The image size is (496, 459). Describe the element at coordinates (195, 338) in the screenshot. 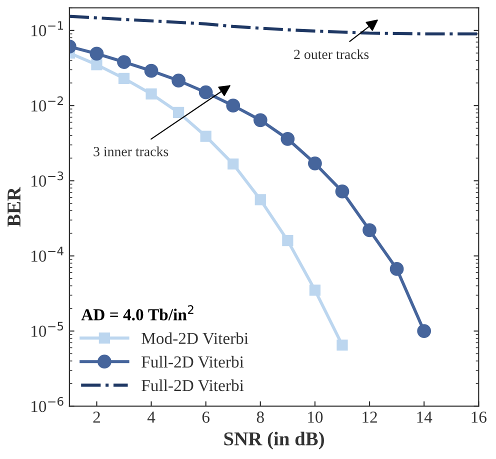

I see `legend-label: Mod-2D Viterbi` at that location.